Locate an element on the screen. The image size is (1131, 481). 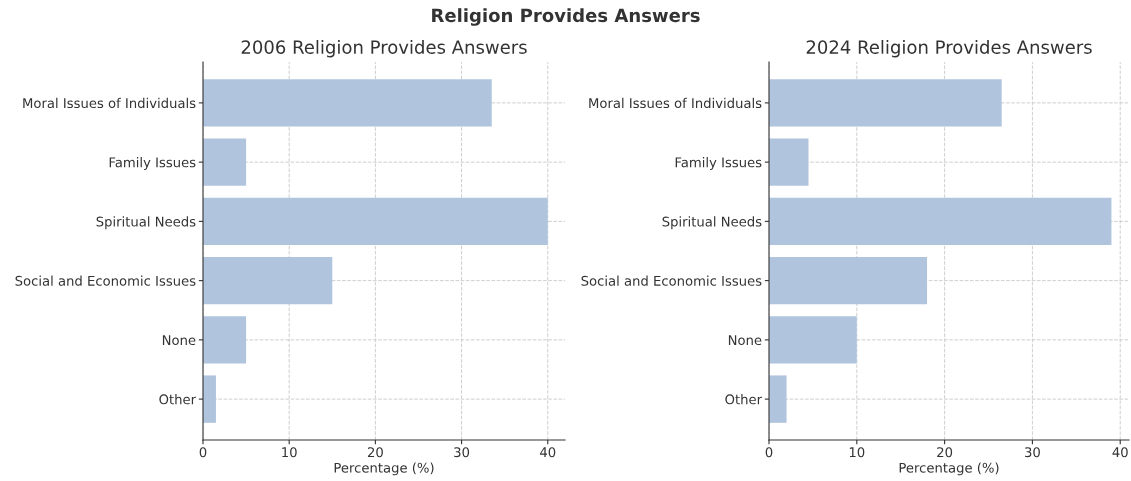
text: Religion Provides Answers is located at coordinates (566, 17).